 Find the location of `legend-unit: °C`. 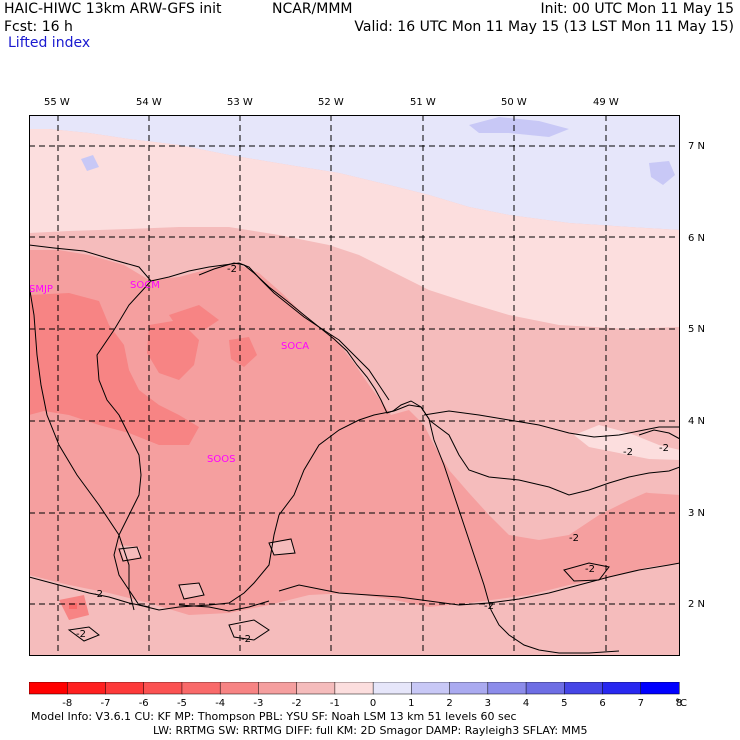

legend-unit: °C is located at coordinates (681, 703).